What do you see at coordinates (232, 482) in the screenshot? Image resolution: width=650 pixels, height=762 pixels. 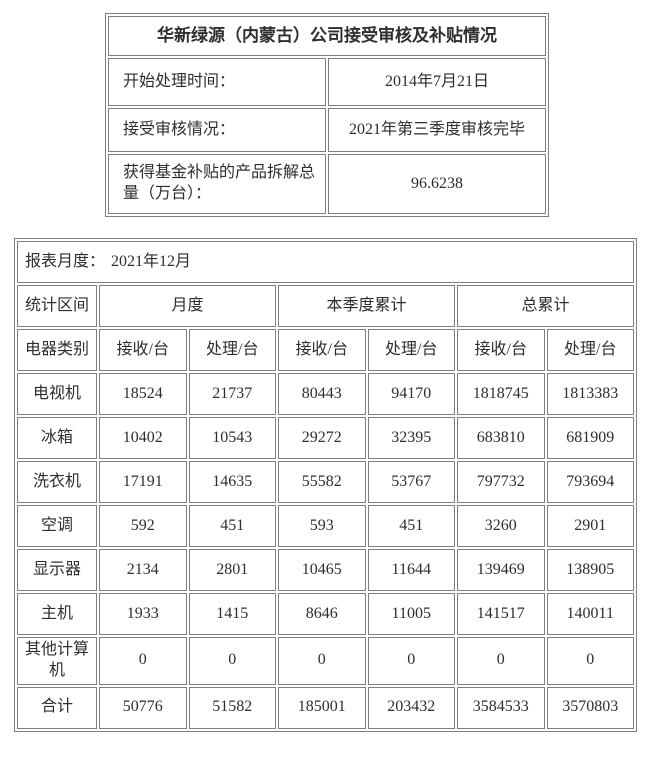 I see `value-cell: 14635` at bounding box center [232, 482].